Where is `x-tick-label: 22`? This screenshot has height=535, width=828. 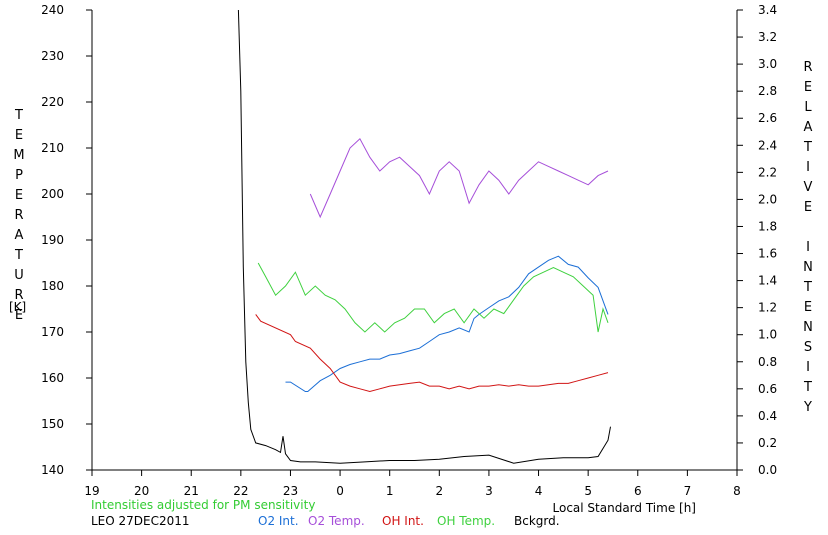 x-tick-label: 22 is located at coordinates (240, 491).